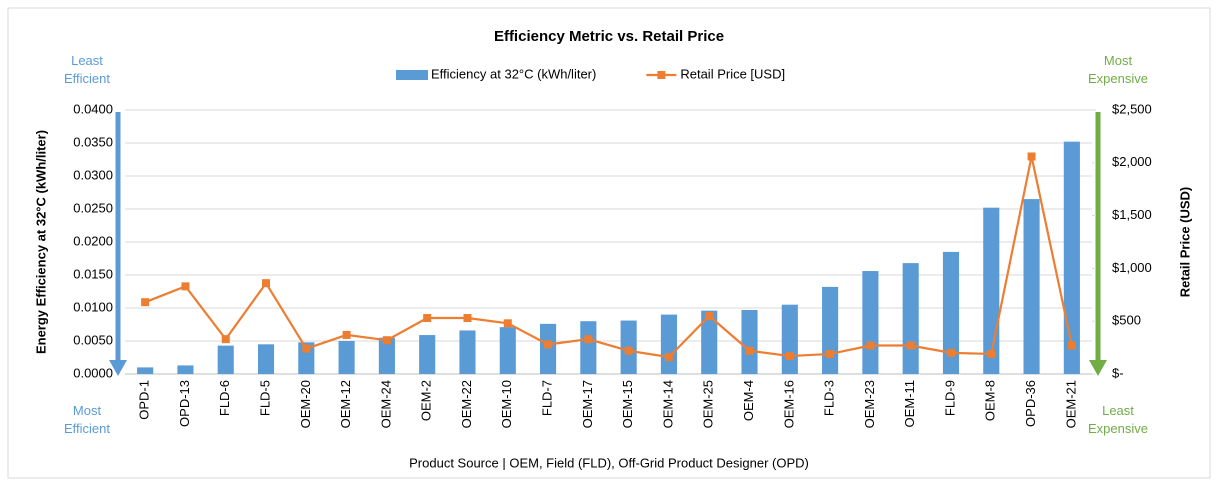 This screenshot has height=485, width=1218. I want to click on x-tick-label: OEM-24, so click(385, 404).